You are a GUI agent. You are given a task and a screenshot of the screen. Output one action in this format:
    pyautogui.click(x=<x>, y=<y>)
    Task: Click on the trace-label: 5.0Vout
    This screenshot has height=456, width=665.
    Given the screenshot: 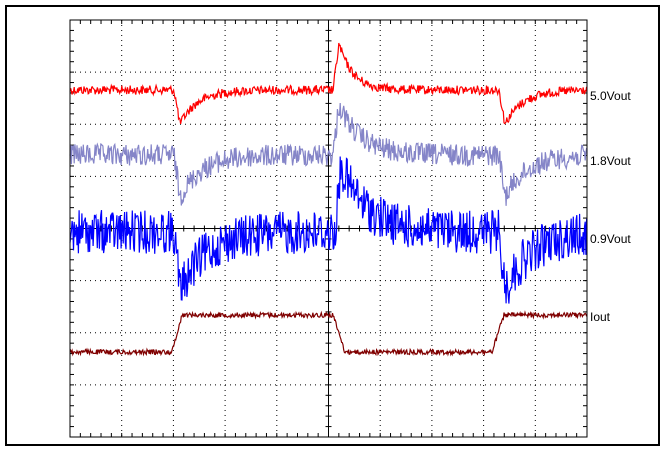 What is the action you would take?
    pyautogui.click(x=610, y=96)
    